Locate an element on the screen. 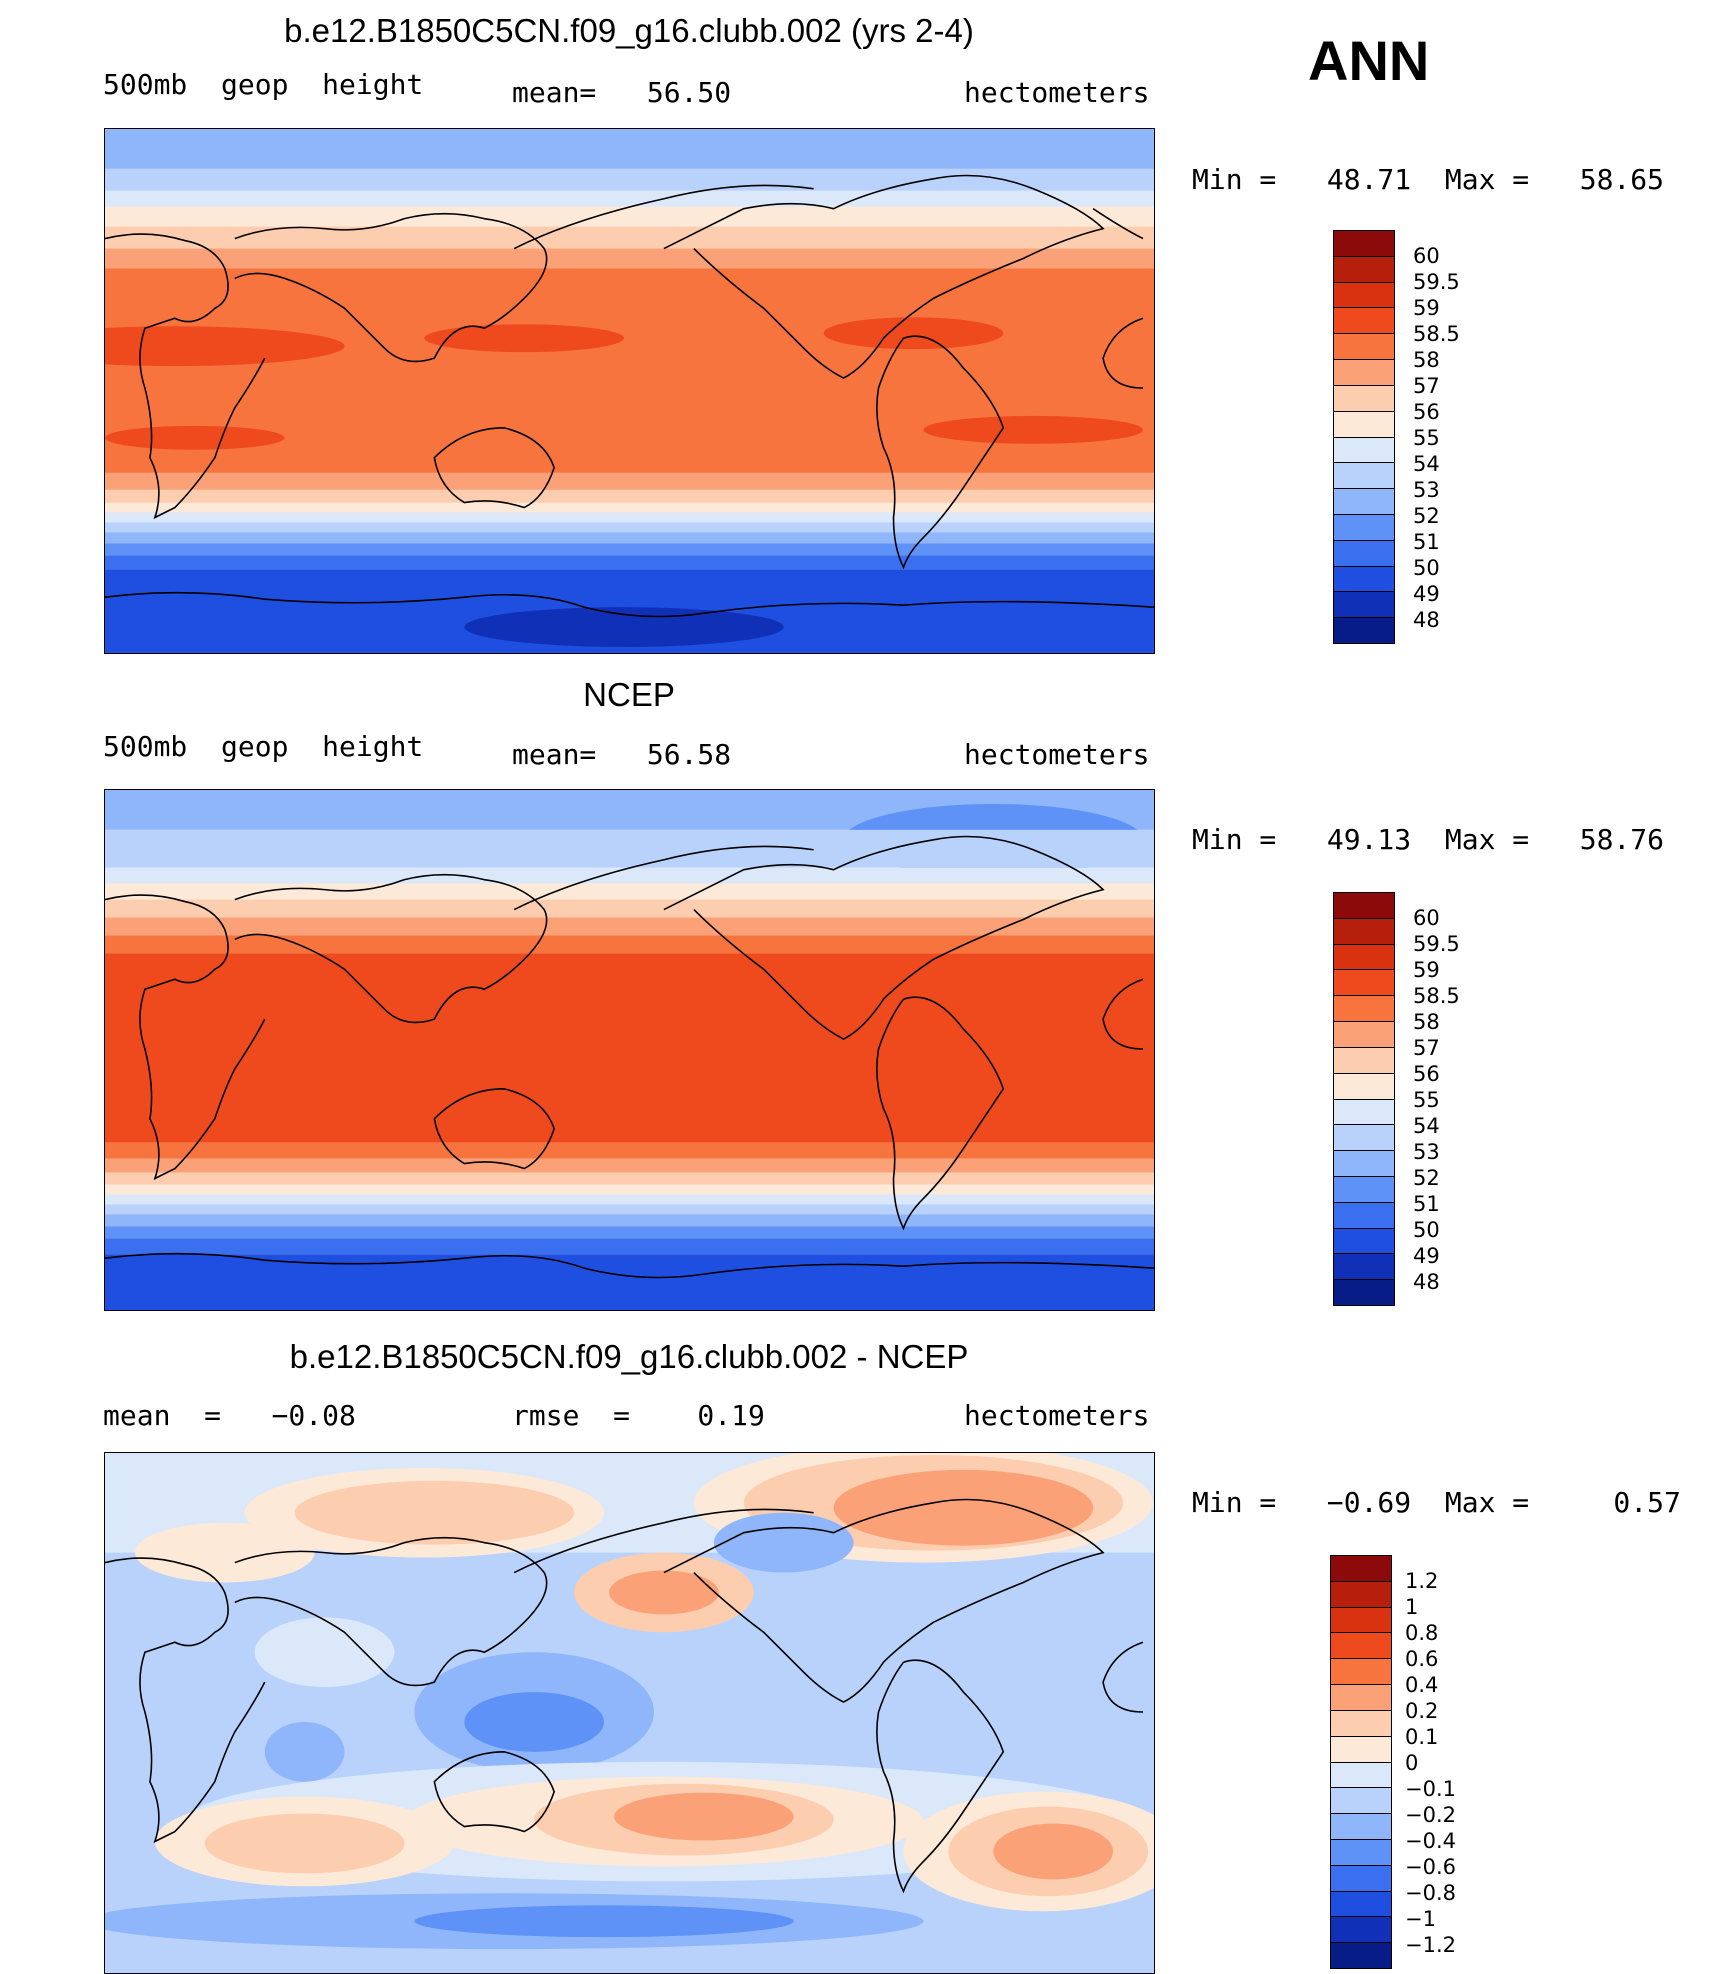 The image size is (1710, 1974). panel1-colorbar-label: 52 is located at coordinates (1426, 516).